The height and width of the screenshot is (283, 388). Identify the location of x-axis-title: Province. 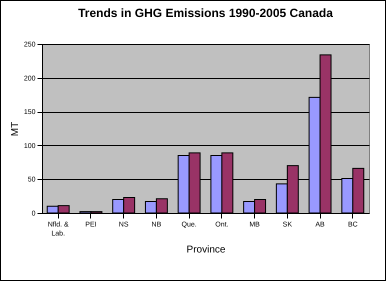
(206, 250).